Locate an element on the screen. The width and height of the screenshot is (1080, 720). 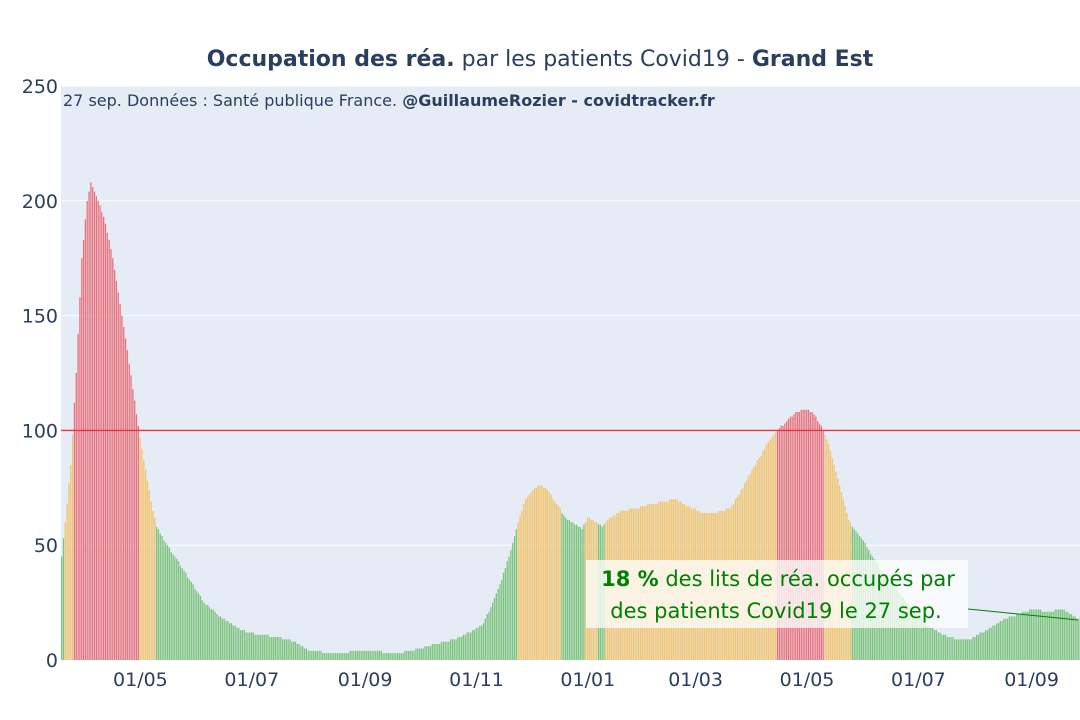
x-tick-label: 01/09 is located at coordinates (1031, 680).